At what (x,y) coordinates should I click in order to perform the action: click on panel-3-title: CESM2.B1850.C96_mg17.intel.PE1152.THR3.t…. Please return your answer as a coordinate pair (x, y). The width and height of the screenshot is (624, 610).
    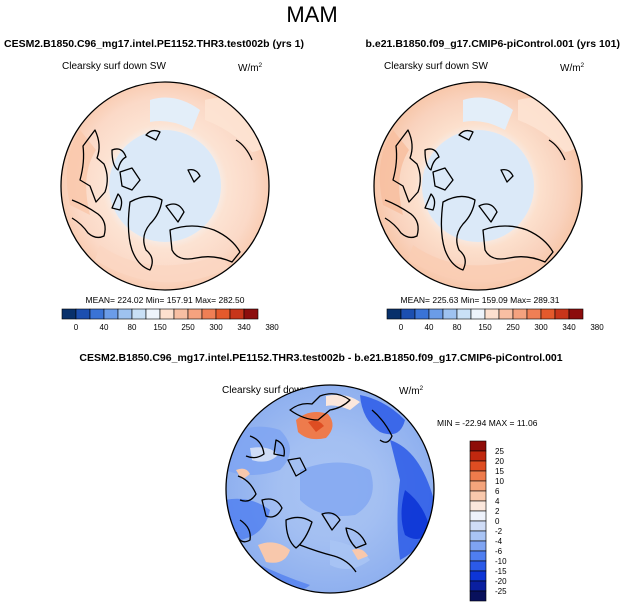
    Looking at the image, I should click on (320, 358).